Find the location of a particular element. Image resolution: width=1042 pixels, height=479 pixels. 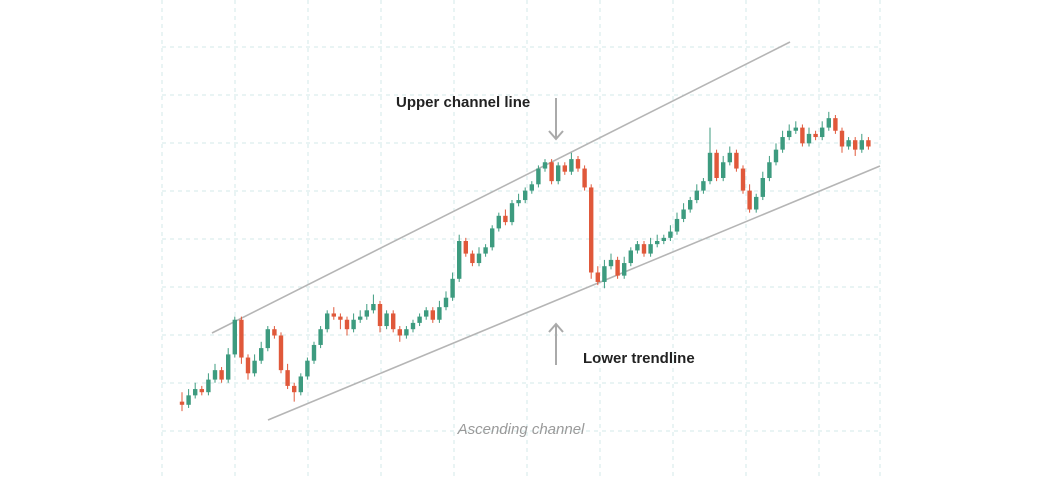

lower-trendline-label: Lower trendline is located at coordinates (639, 358).